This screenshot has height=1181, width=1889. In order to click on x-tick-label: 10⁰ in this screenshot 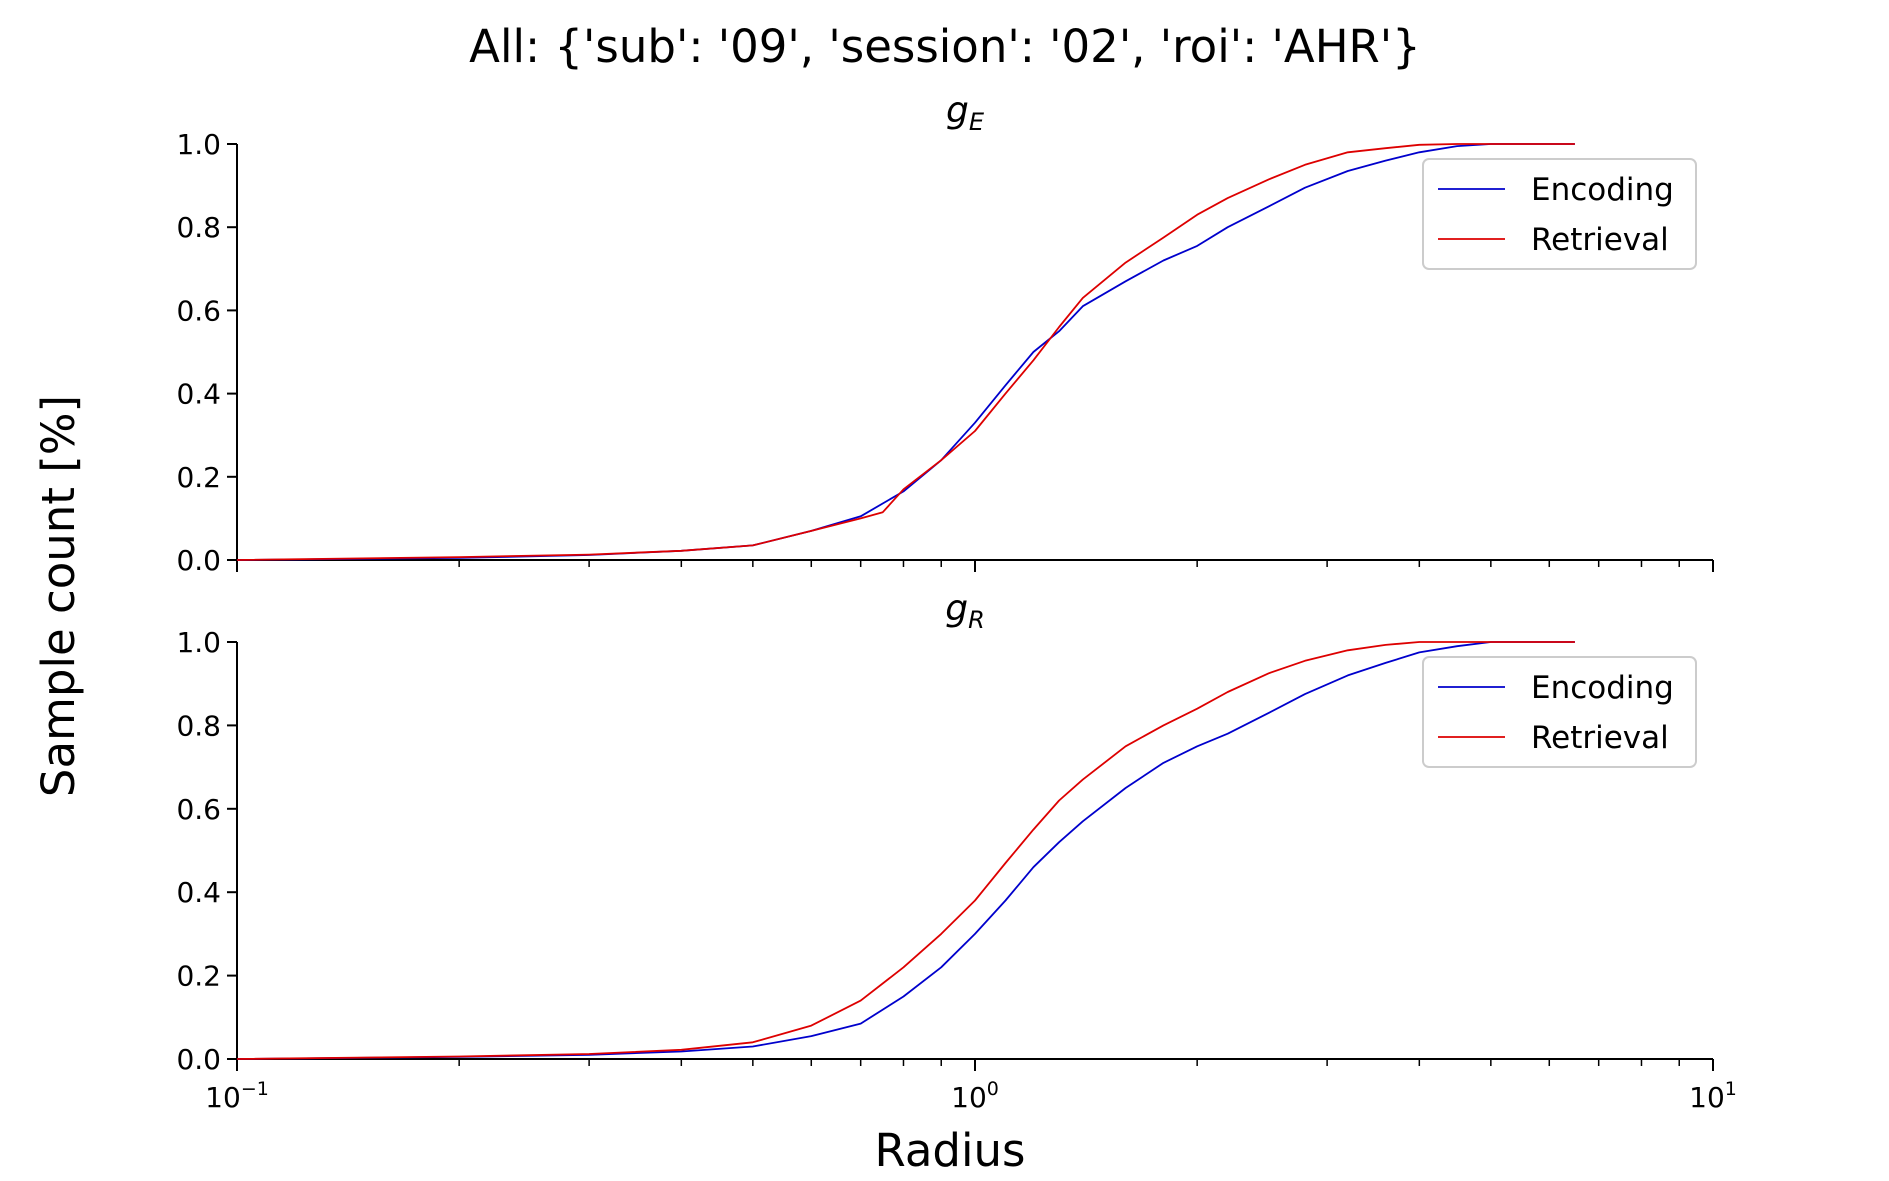, I will do `click(975, 1096)`.